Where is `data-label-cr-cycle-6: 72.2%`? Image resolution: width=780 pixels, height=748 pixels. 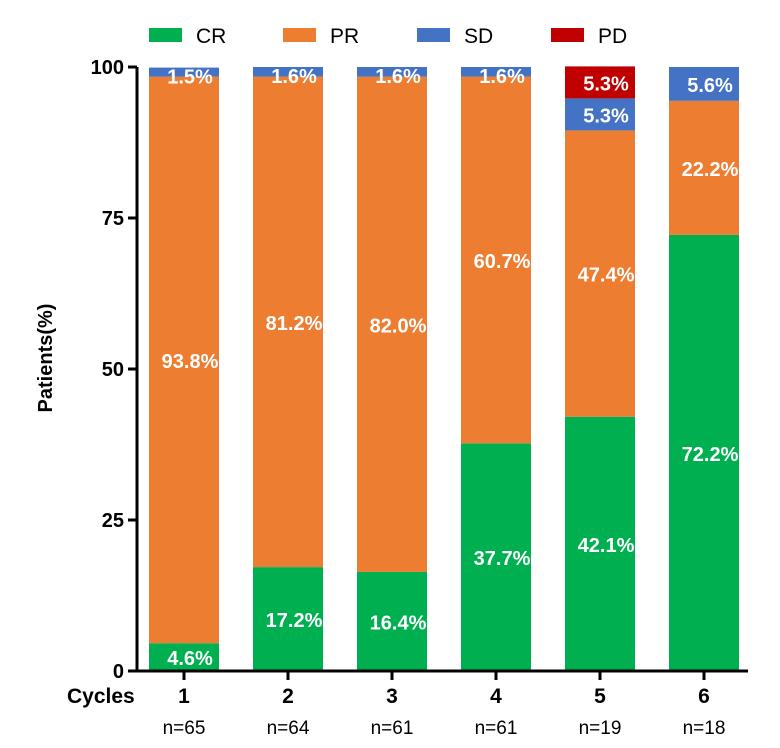 data-label-cr-cycle-6: 72.2% is located at coordinates (710, 455).